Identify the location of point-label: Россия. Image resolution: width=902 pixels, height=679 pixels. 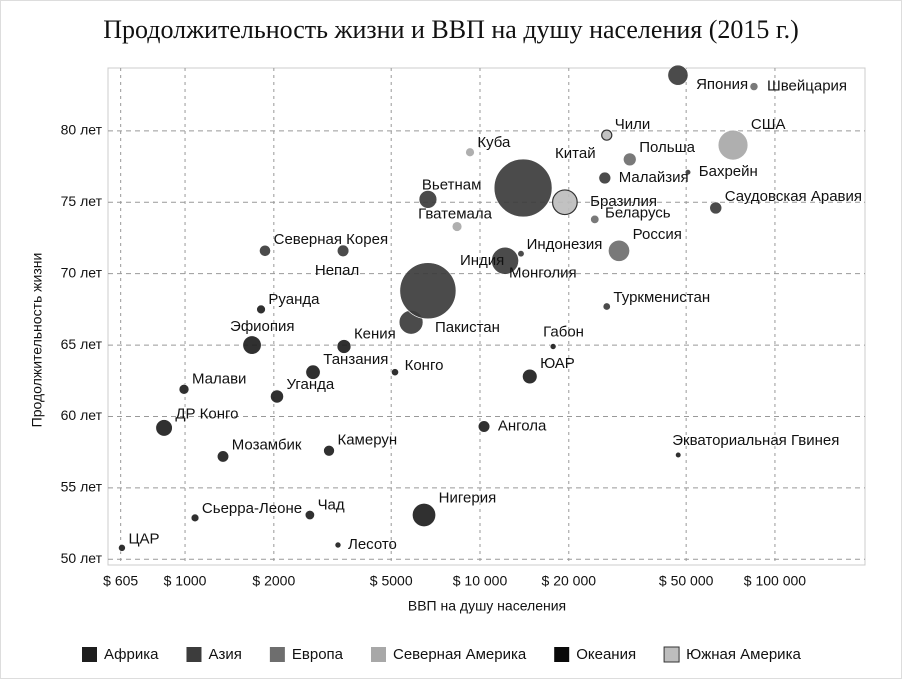
(657, 234).